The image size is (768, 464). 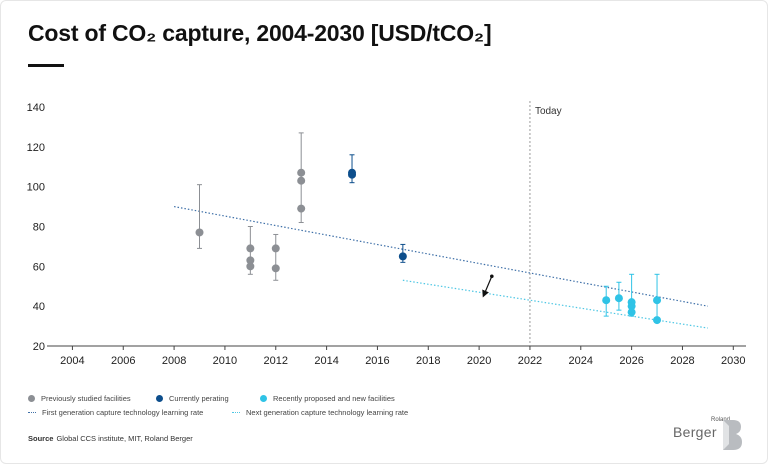 What do you see at coordinates (199, 398) in the screenshot?
I see `legend-label-current: Currently perating` at bounding box center [199, 398].